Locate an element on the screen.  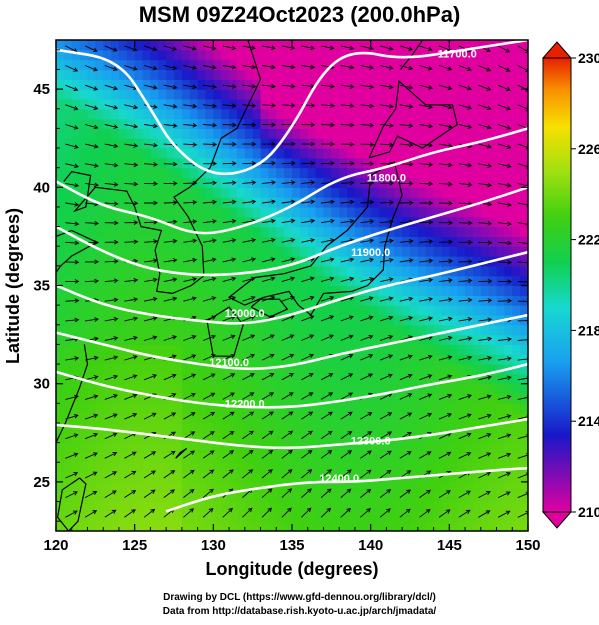
y-tick-label: 25 is located at coordinates (41, 482).